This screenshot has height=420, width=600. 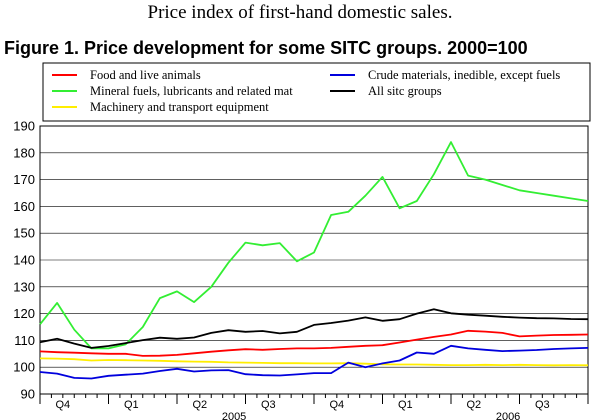 What do you see at coordinates (24, 152) in the screenshot?
I see `y-tick-label: 180` at bounding box center [24, 152].